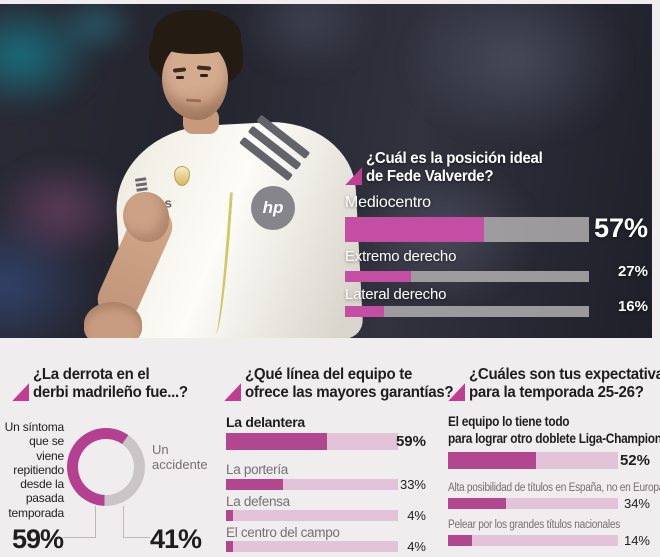  Describe the element at coordinates (620, 228) in the screenshot. I see `bar-value: 57%` at that location.